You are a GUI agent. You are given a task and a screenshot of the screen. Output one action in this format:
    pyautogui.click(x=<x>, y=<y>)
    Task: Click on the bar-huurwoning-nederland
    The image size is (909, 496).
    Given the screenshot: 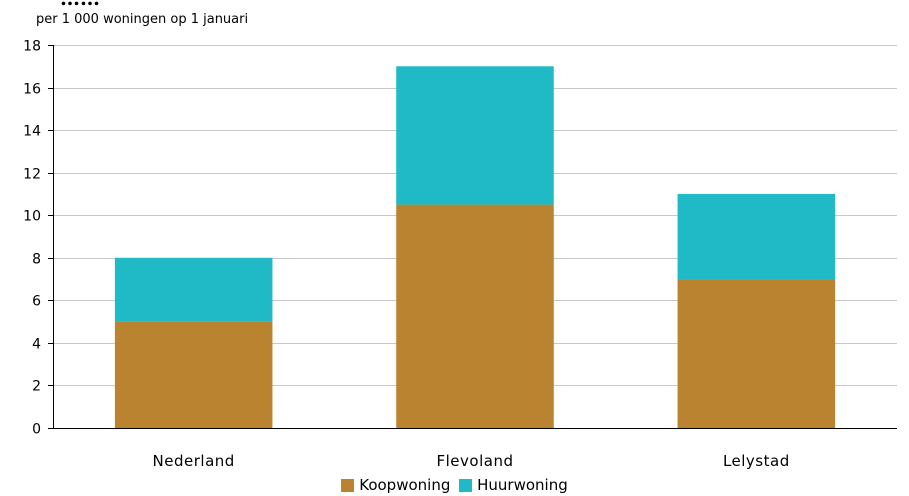 What is the action you would take?
    pyautogui.click(x=193, y=289)
    